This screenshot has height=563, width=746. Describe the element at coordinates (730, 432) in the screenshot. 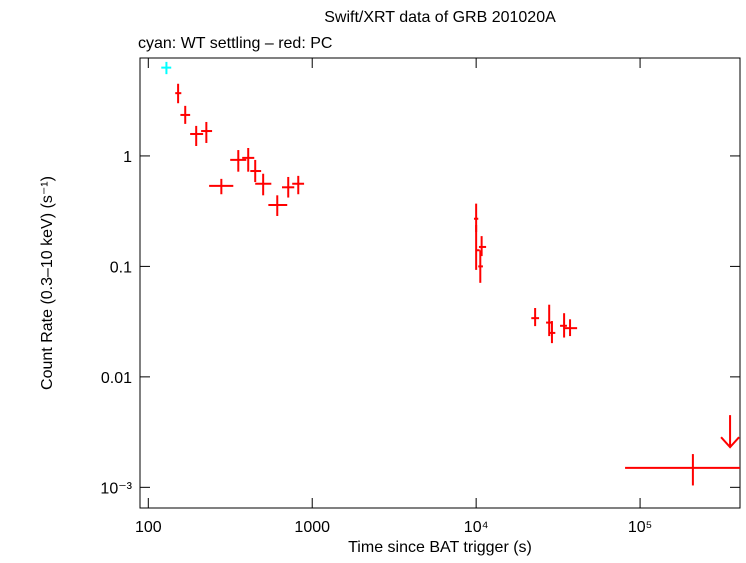

I see `upper-limit` at that location.